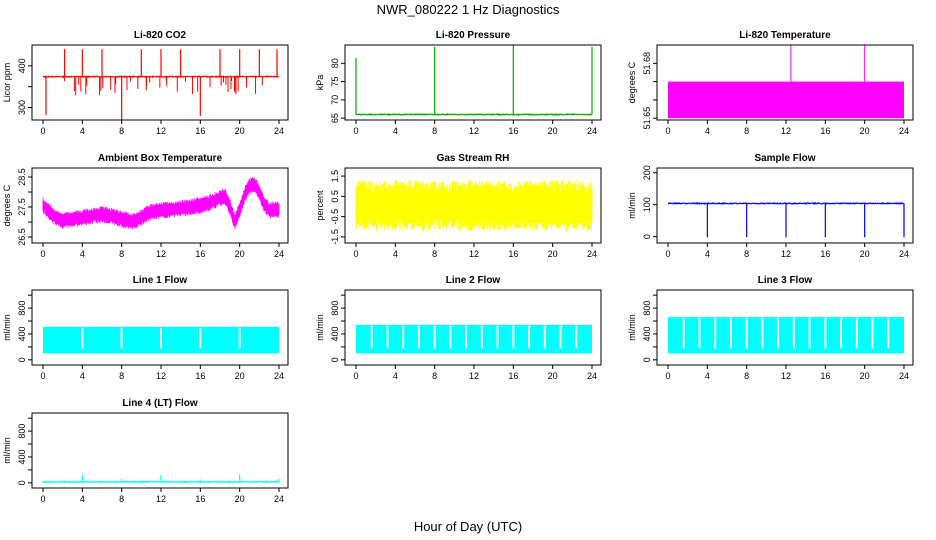 Image resolution: width=936 pixels, height=540 pixels. I want to click on panel-title: Line 1 Flow, so click(160, 280).